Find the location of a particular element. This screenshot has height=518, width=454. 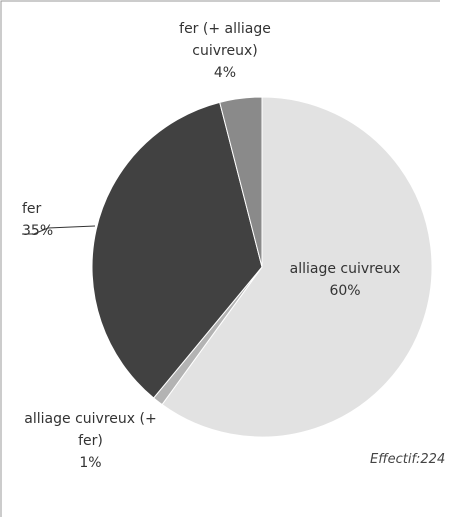

value-label: 35% is located at coordinates (38, 231).